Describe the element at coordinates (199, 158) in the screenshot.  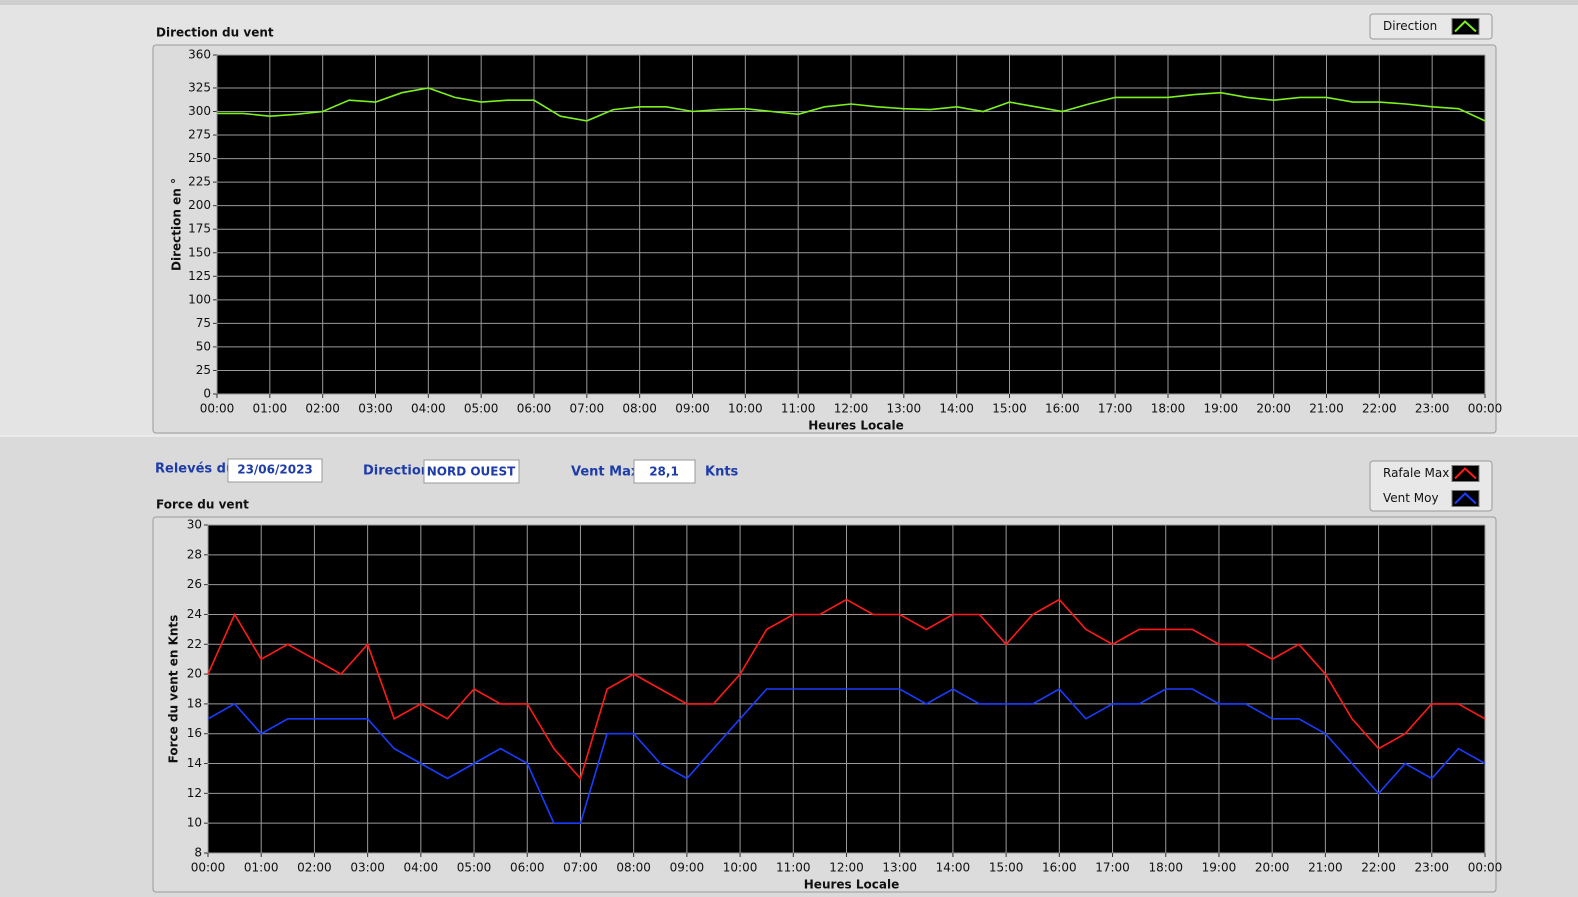
I see `y-tick-label: 250` at that location.